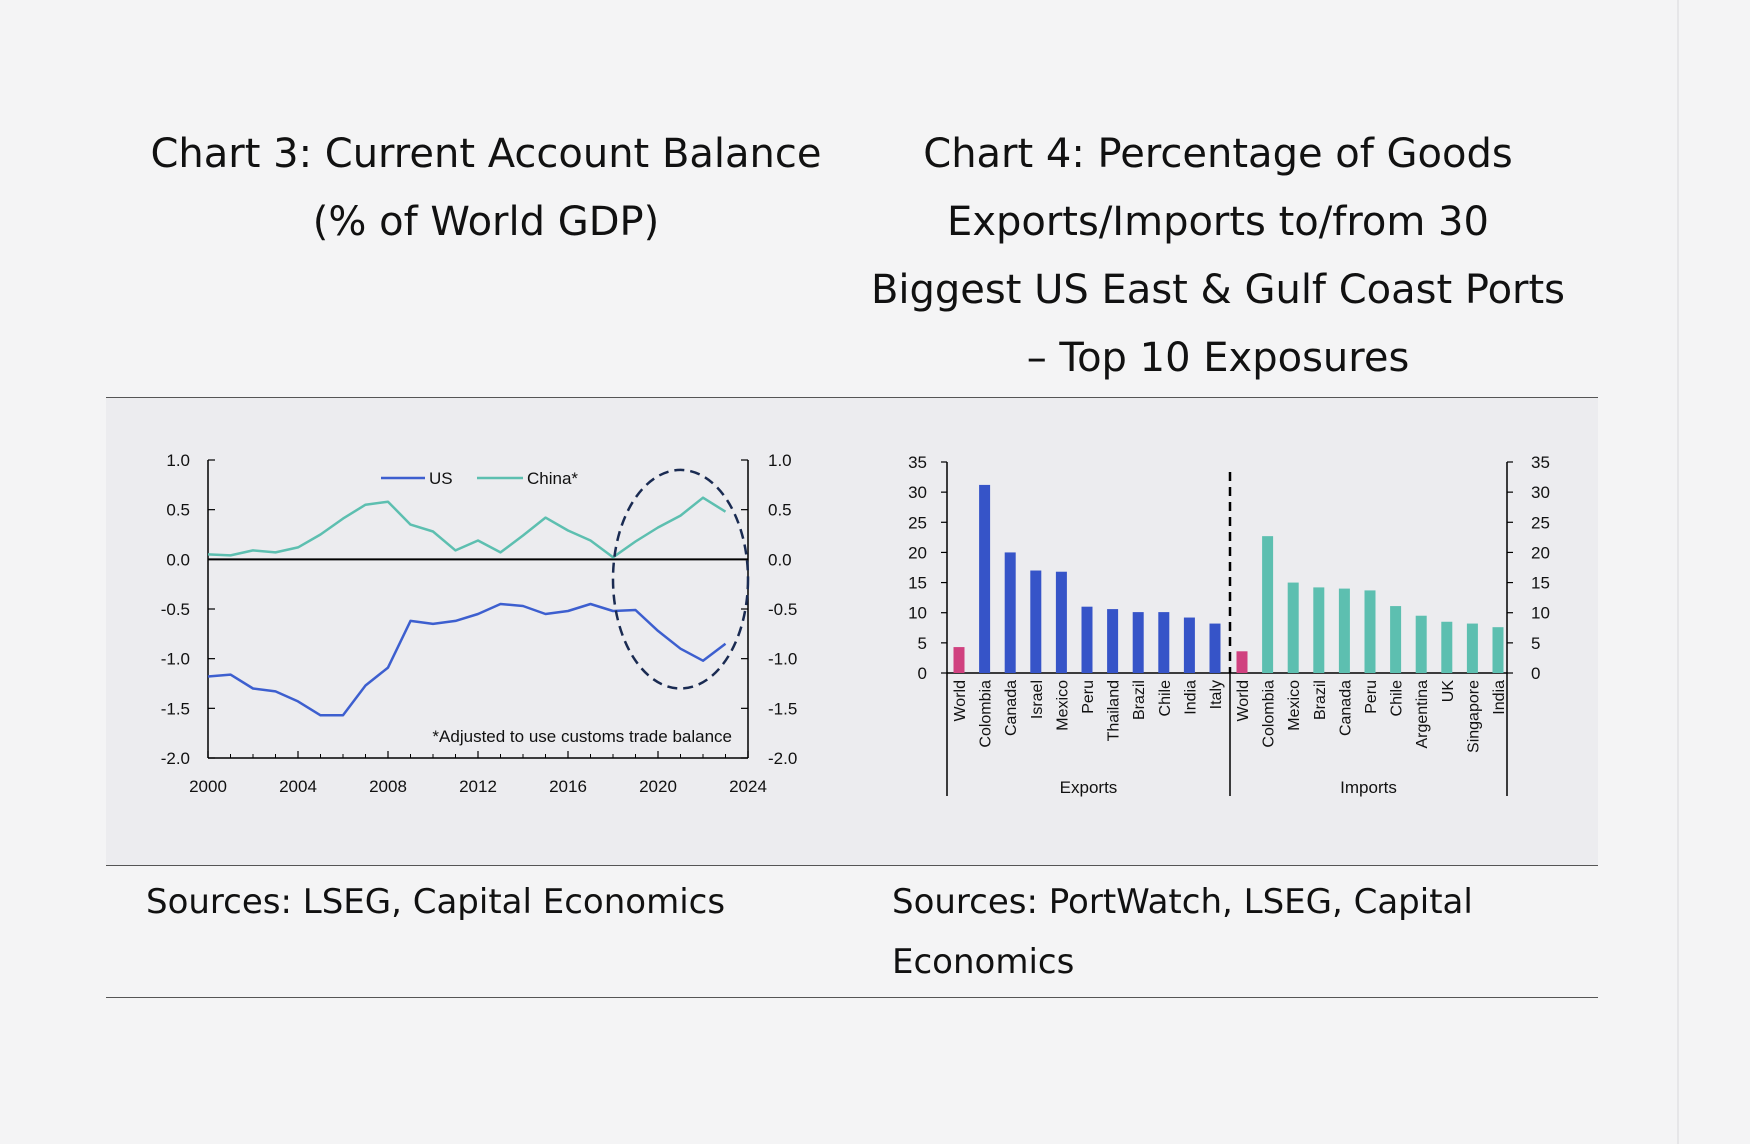  Describe the element at coordinates (486, 222) in the screenshot. I see `chart3-title-line2: (% of World GDP)` at that location.